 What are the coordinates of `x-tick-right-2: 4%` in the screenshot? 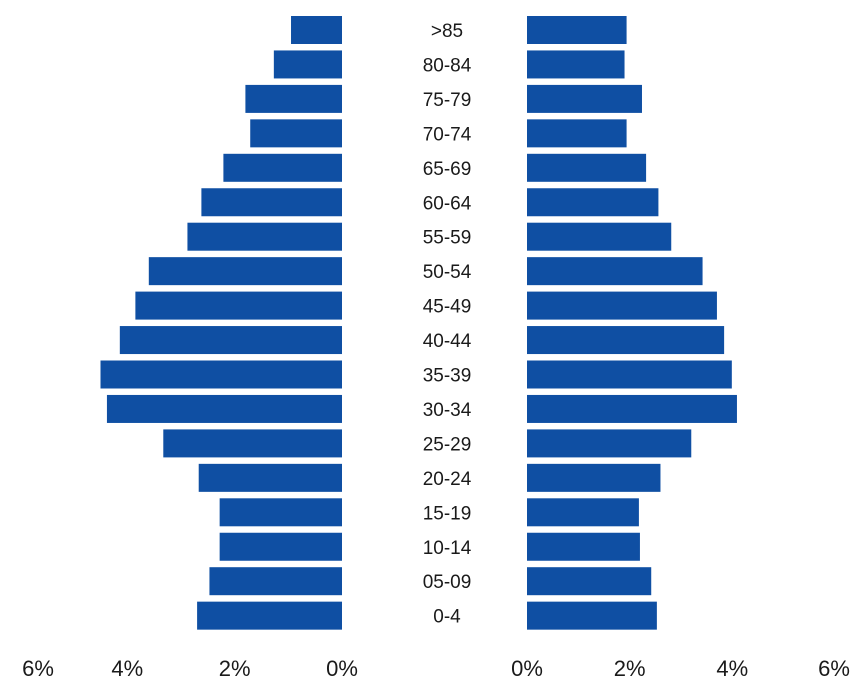 It's located at (732, 668).